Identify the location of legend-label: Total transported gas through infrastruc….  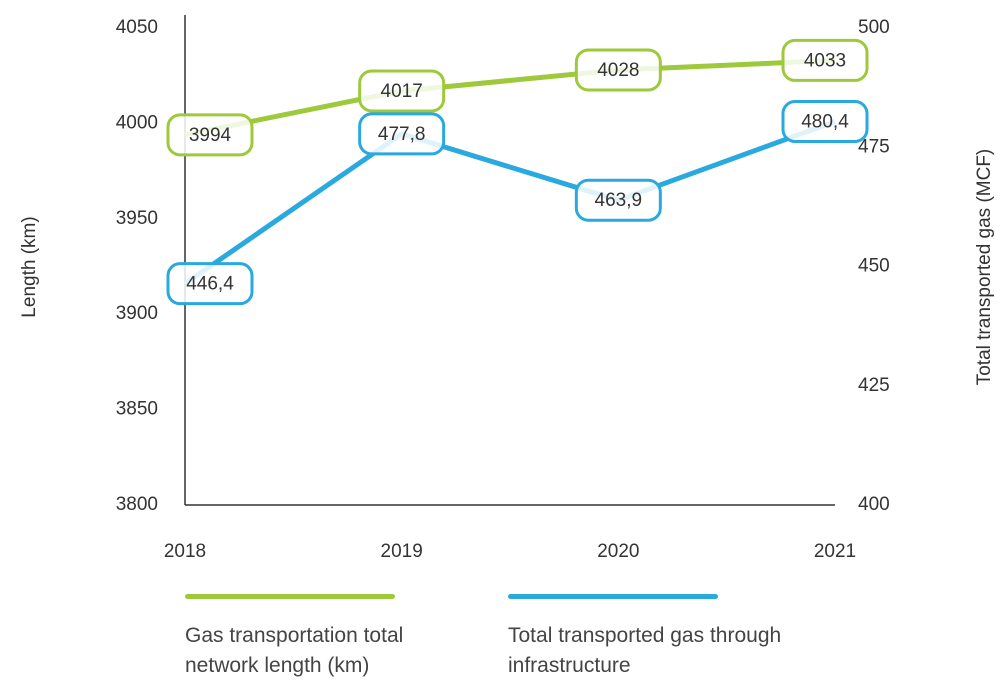
(645, 650).